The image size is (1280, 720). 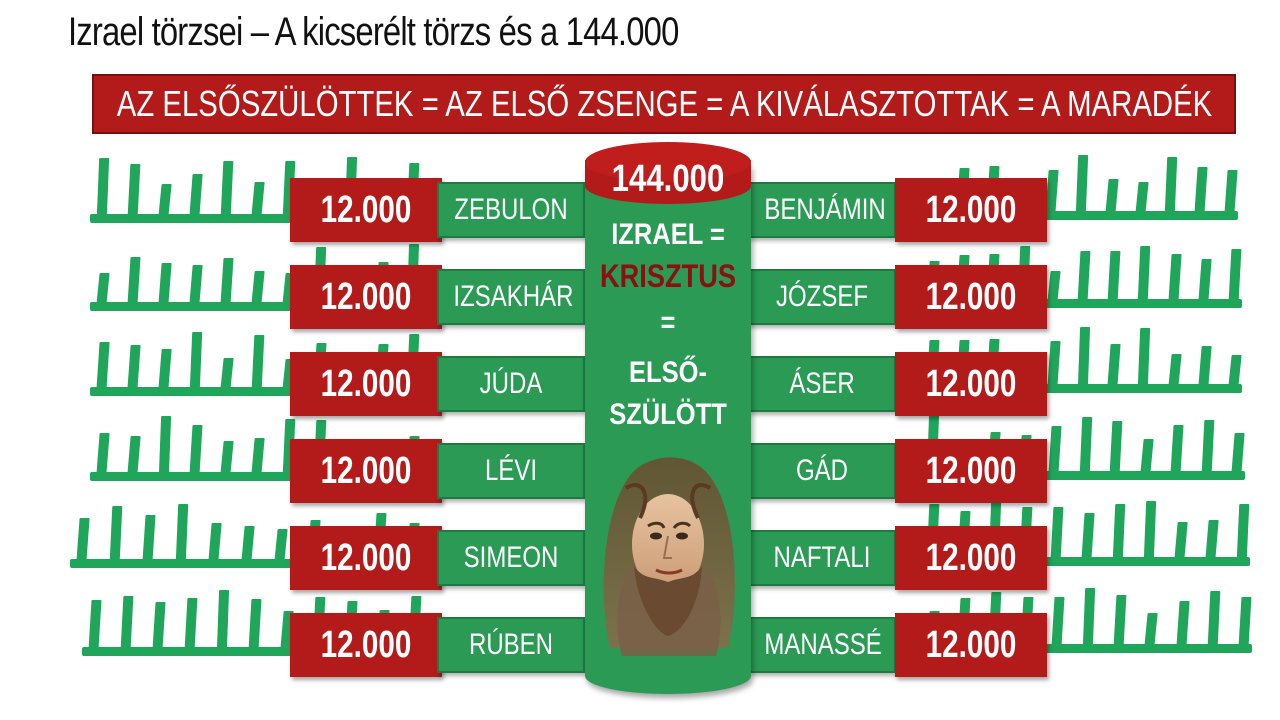 What do you see at coordinates (822, 471) in the screenshot?
I see `tribe-name-right: GÁD` at bounding box center [822, 471].